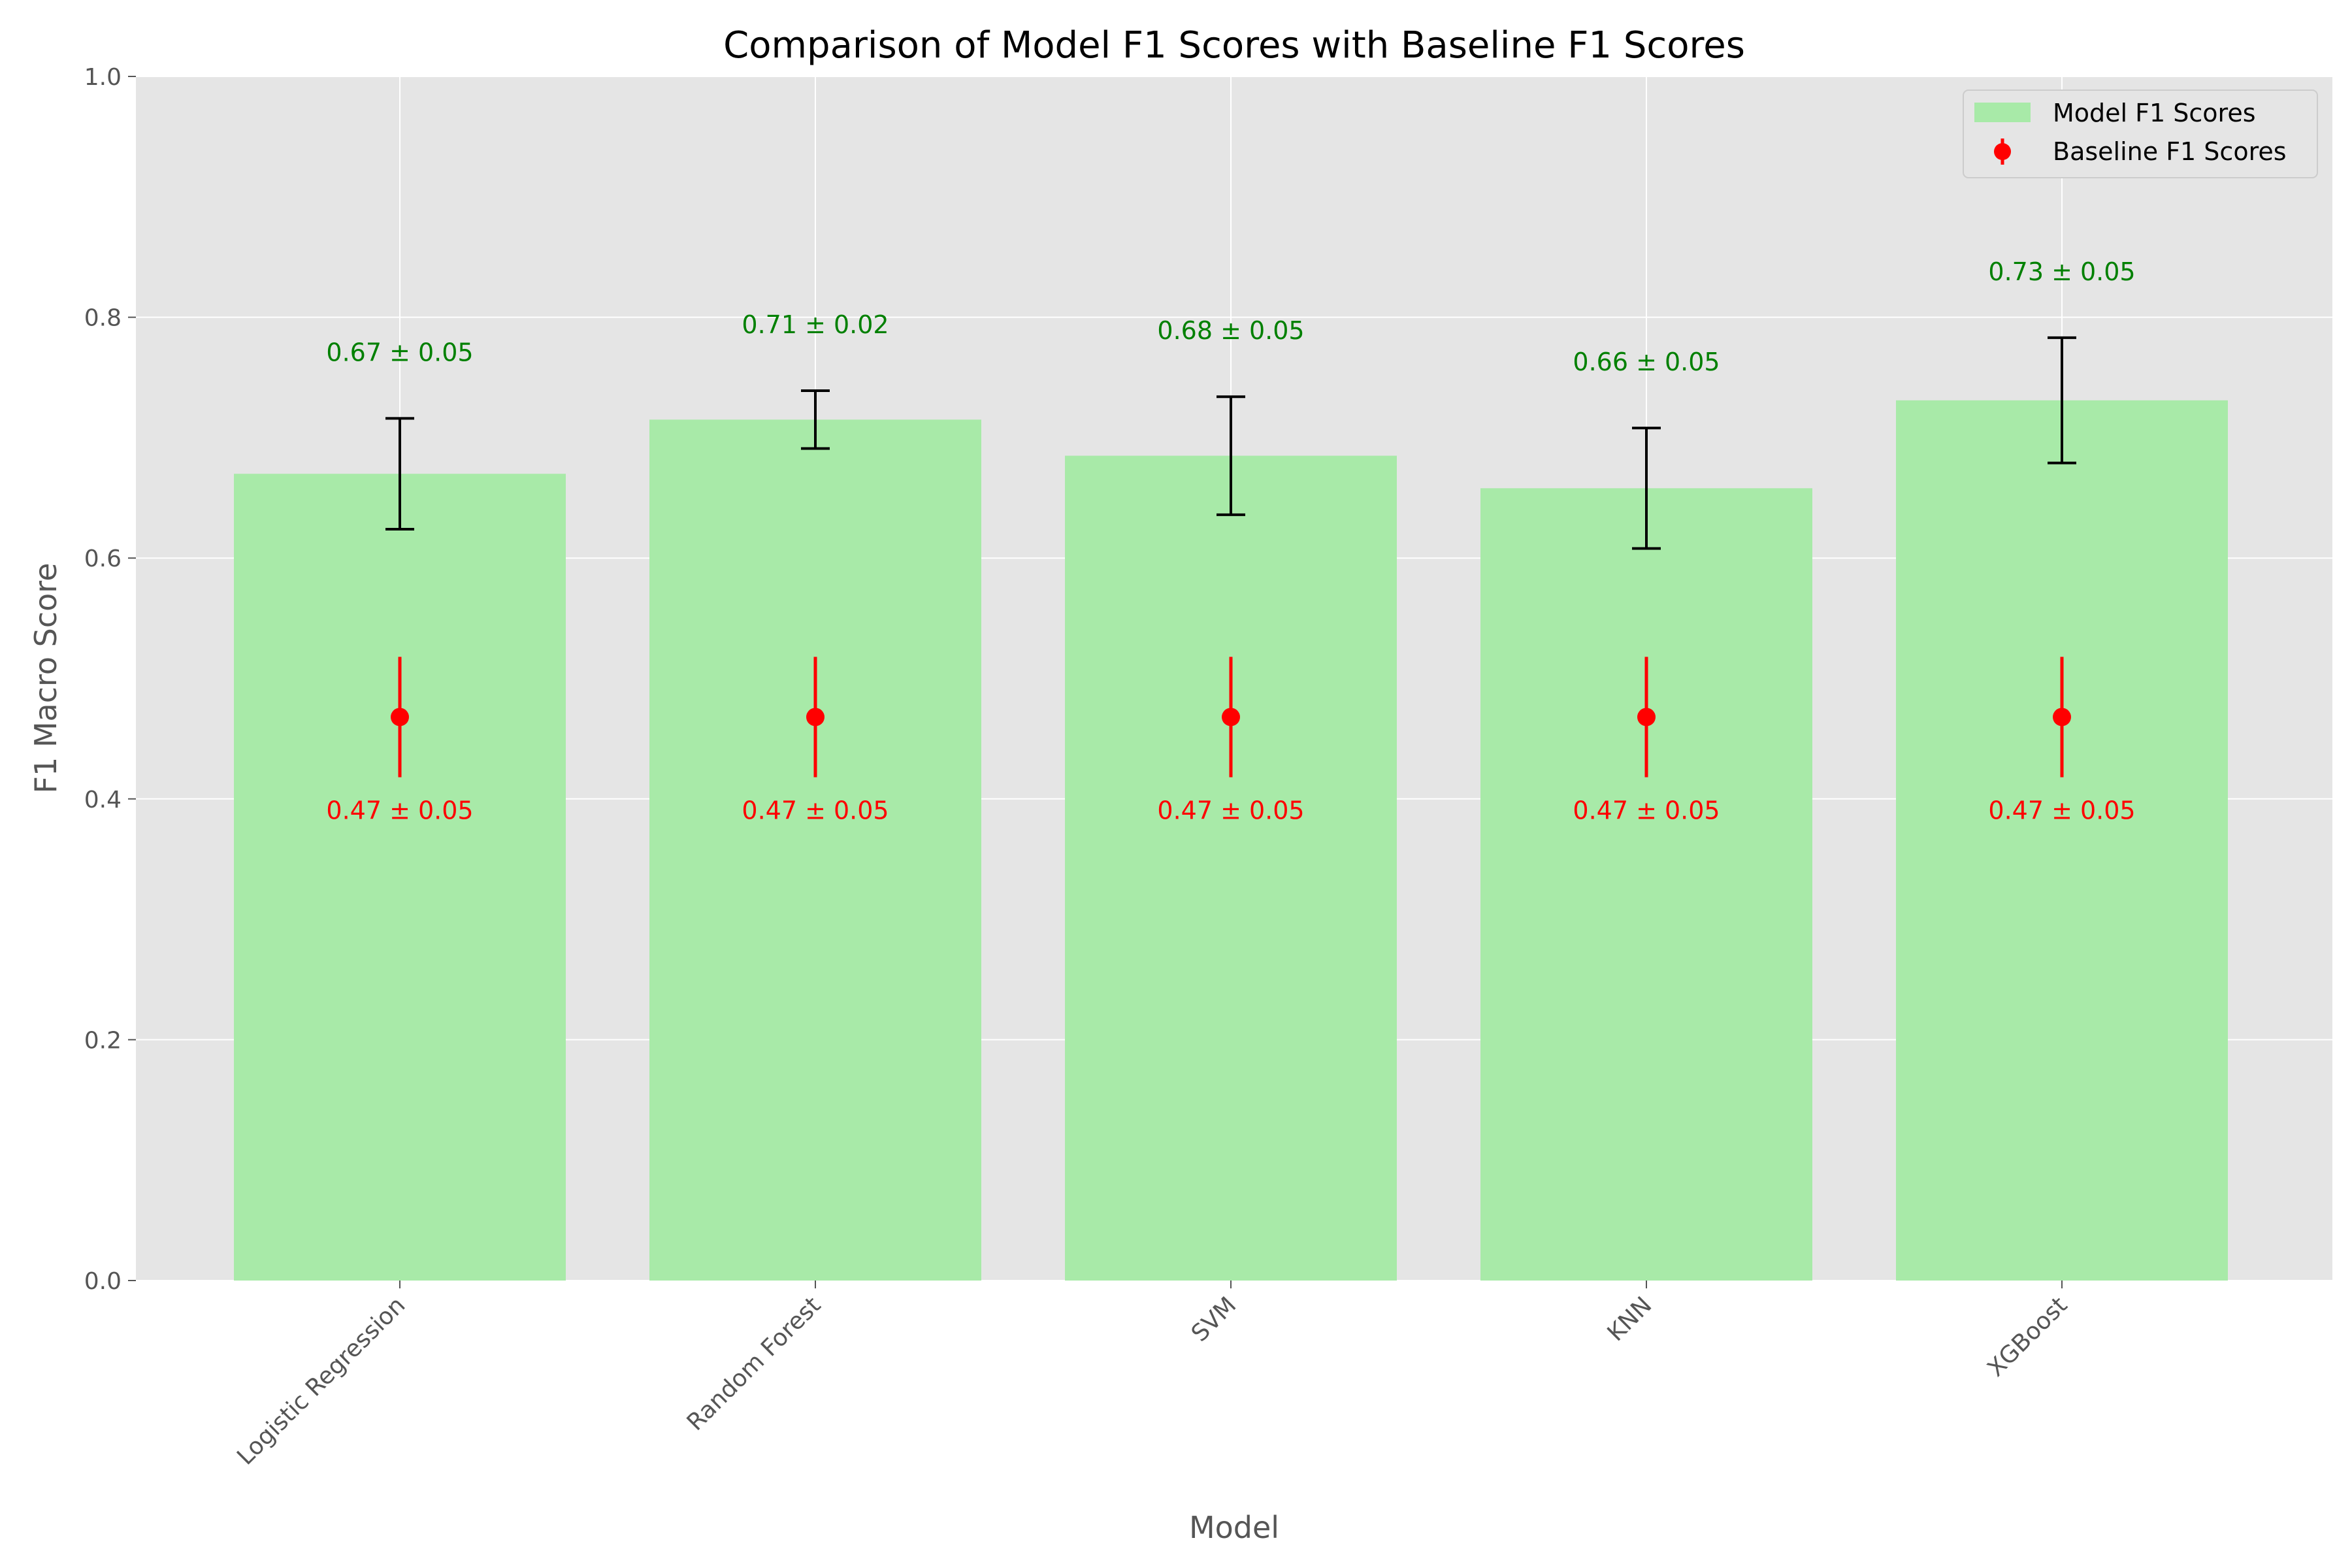 This screenshot has height=1568, width=2352. What do you see at coordinates (754, 1364) in the screenshot?
I see `x-tick-label: Random Forest` at bounding box center [754, 1364].